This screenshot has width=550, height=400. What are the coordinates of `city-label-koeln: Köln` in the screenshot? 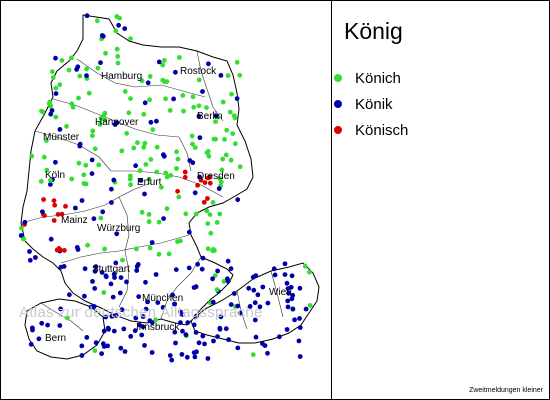 It's located at (55, 175).